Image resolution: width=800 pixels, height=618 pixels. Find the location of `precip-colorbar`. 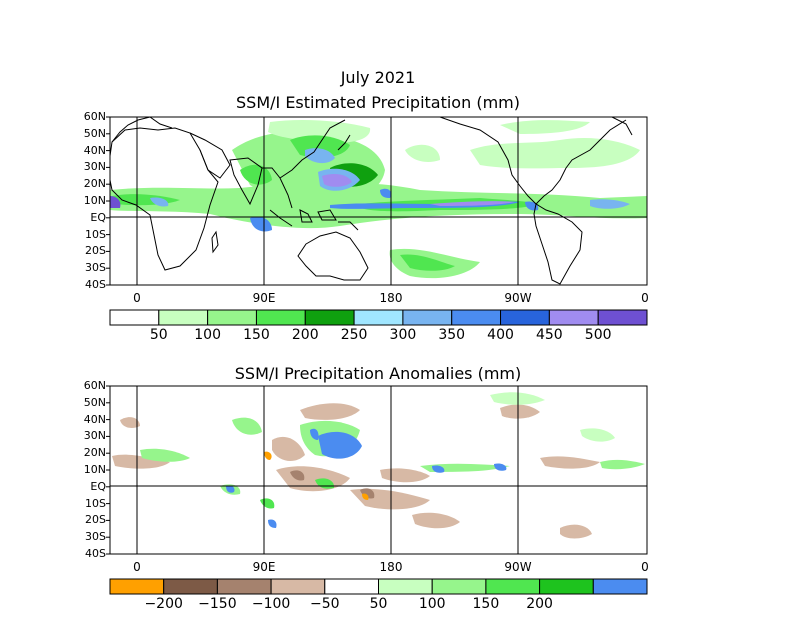

precip-colorbar is located at coordinates (378, 317).